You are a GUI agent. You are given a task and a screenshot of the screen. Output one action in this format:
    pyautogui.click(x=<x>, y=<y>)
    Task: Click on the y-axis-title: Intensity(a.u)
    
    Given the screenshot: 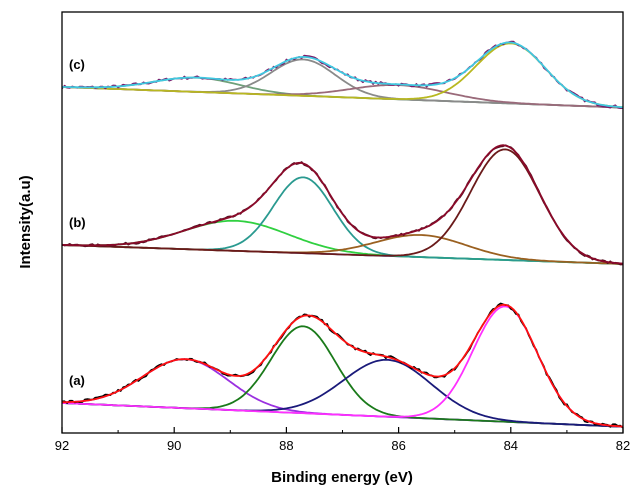 What is the action you would take?
    pyautogui.click(x=25, y=221)
    